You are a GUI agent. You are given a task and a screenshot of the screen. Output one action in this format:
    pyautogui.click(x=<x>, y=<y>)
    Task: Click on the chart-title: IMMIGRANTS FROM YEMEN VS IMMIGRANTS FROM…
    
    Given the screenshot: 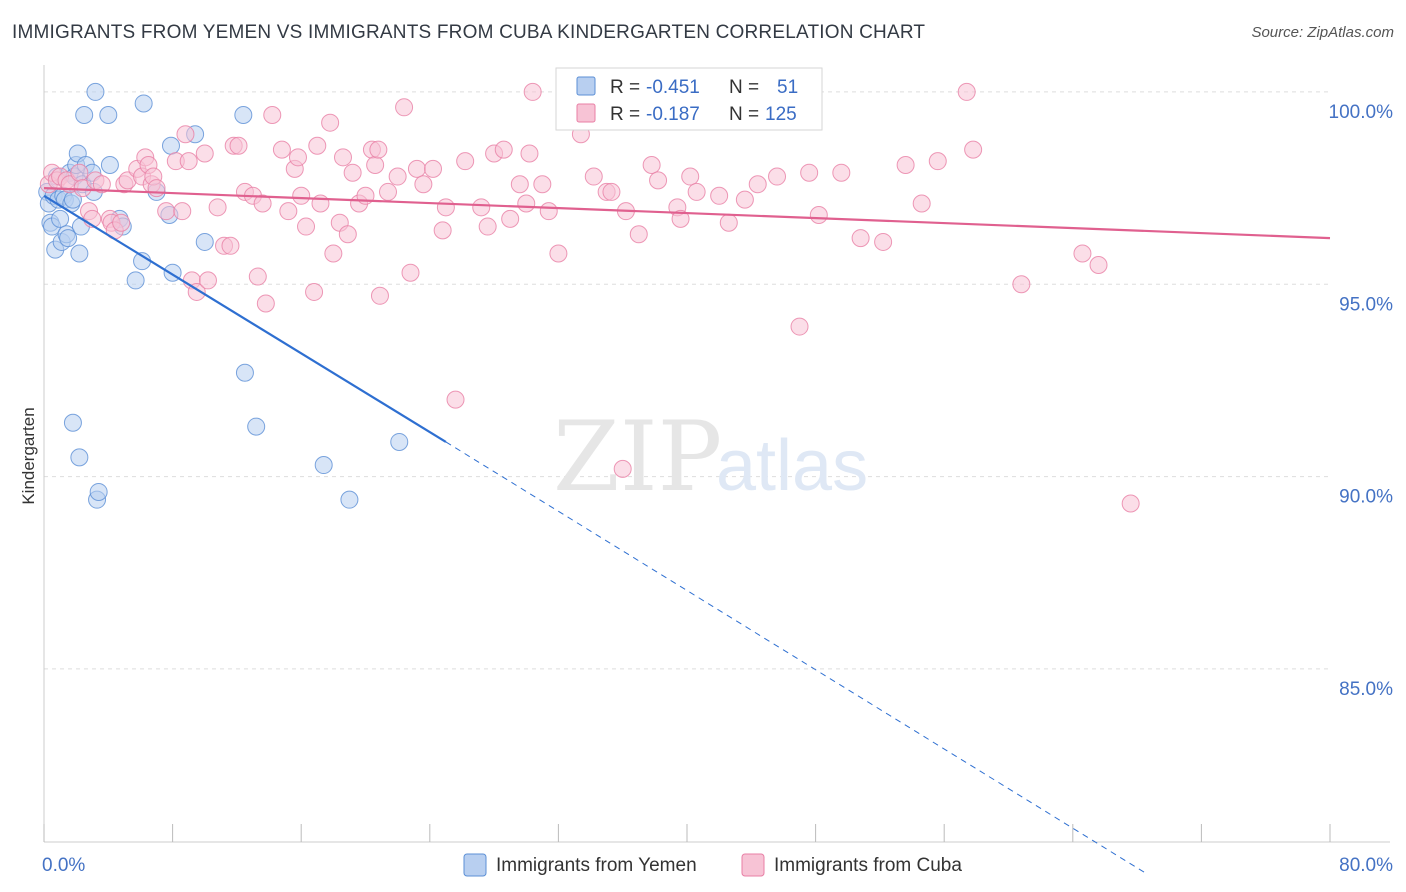 What is the action you would take?
    pyautogui.click(x=469, y=32)
    